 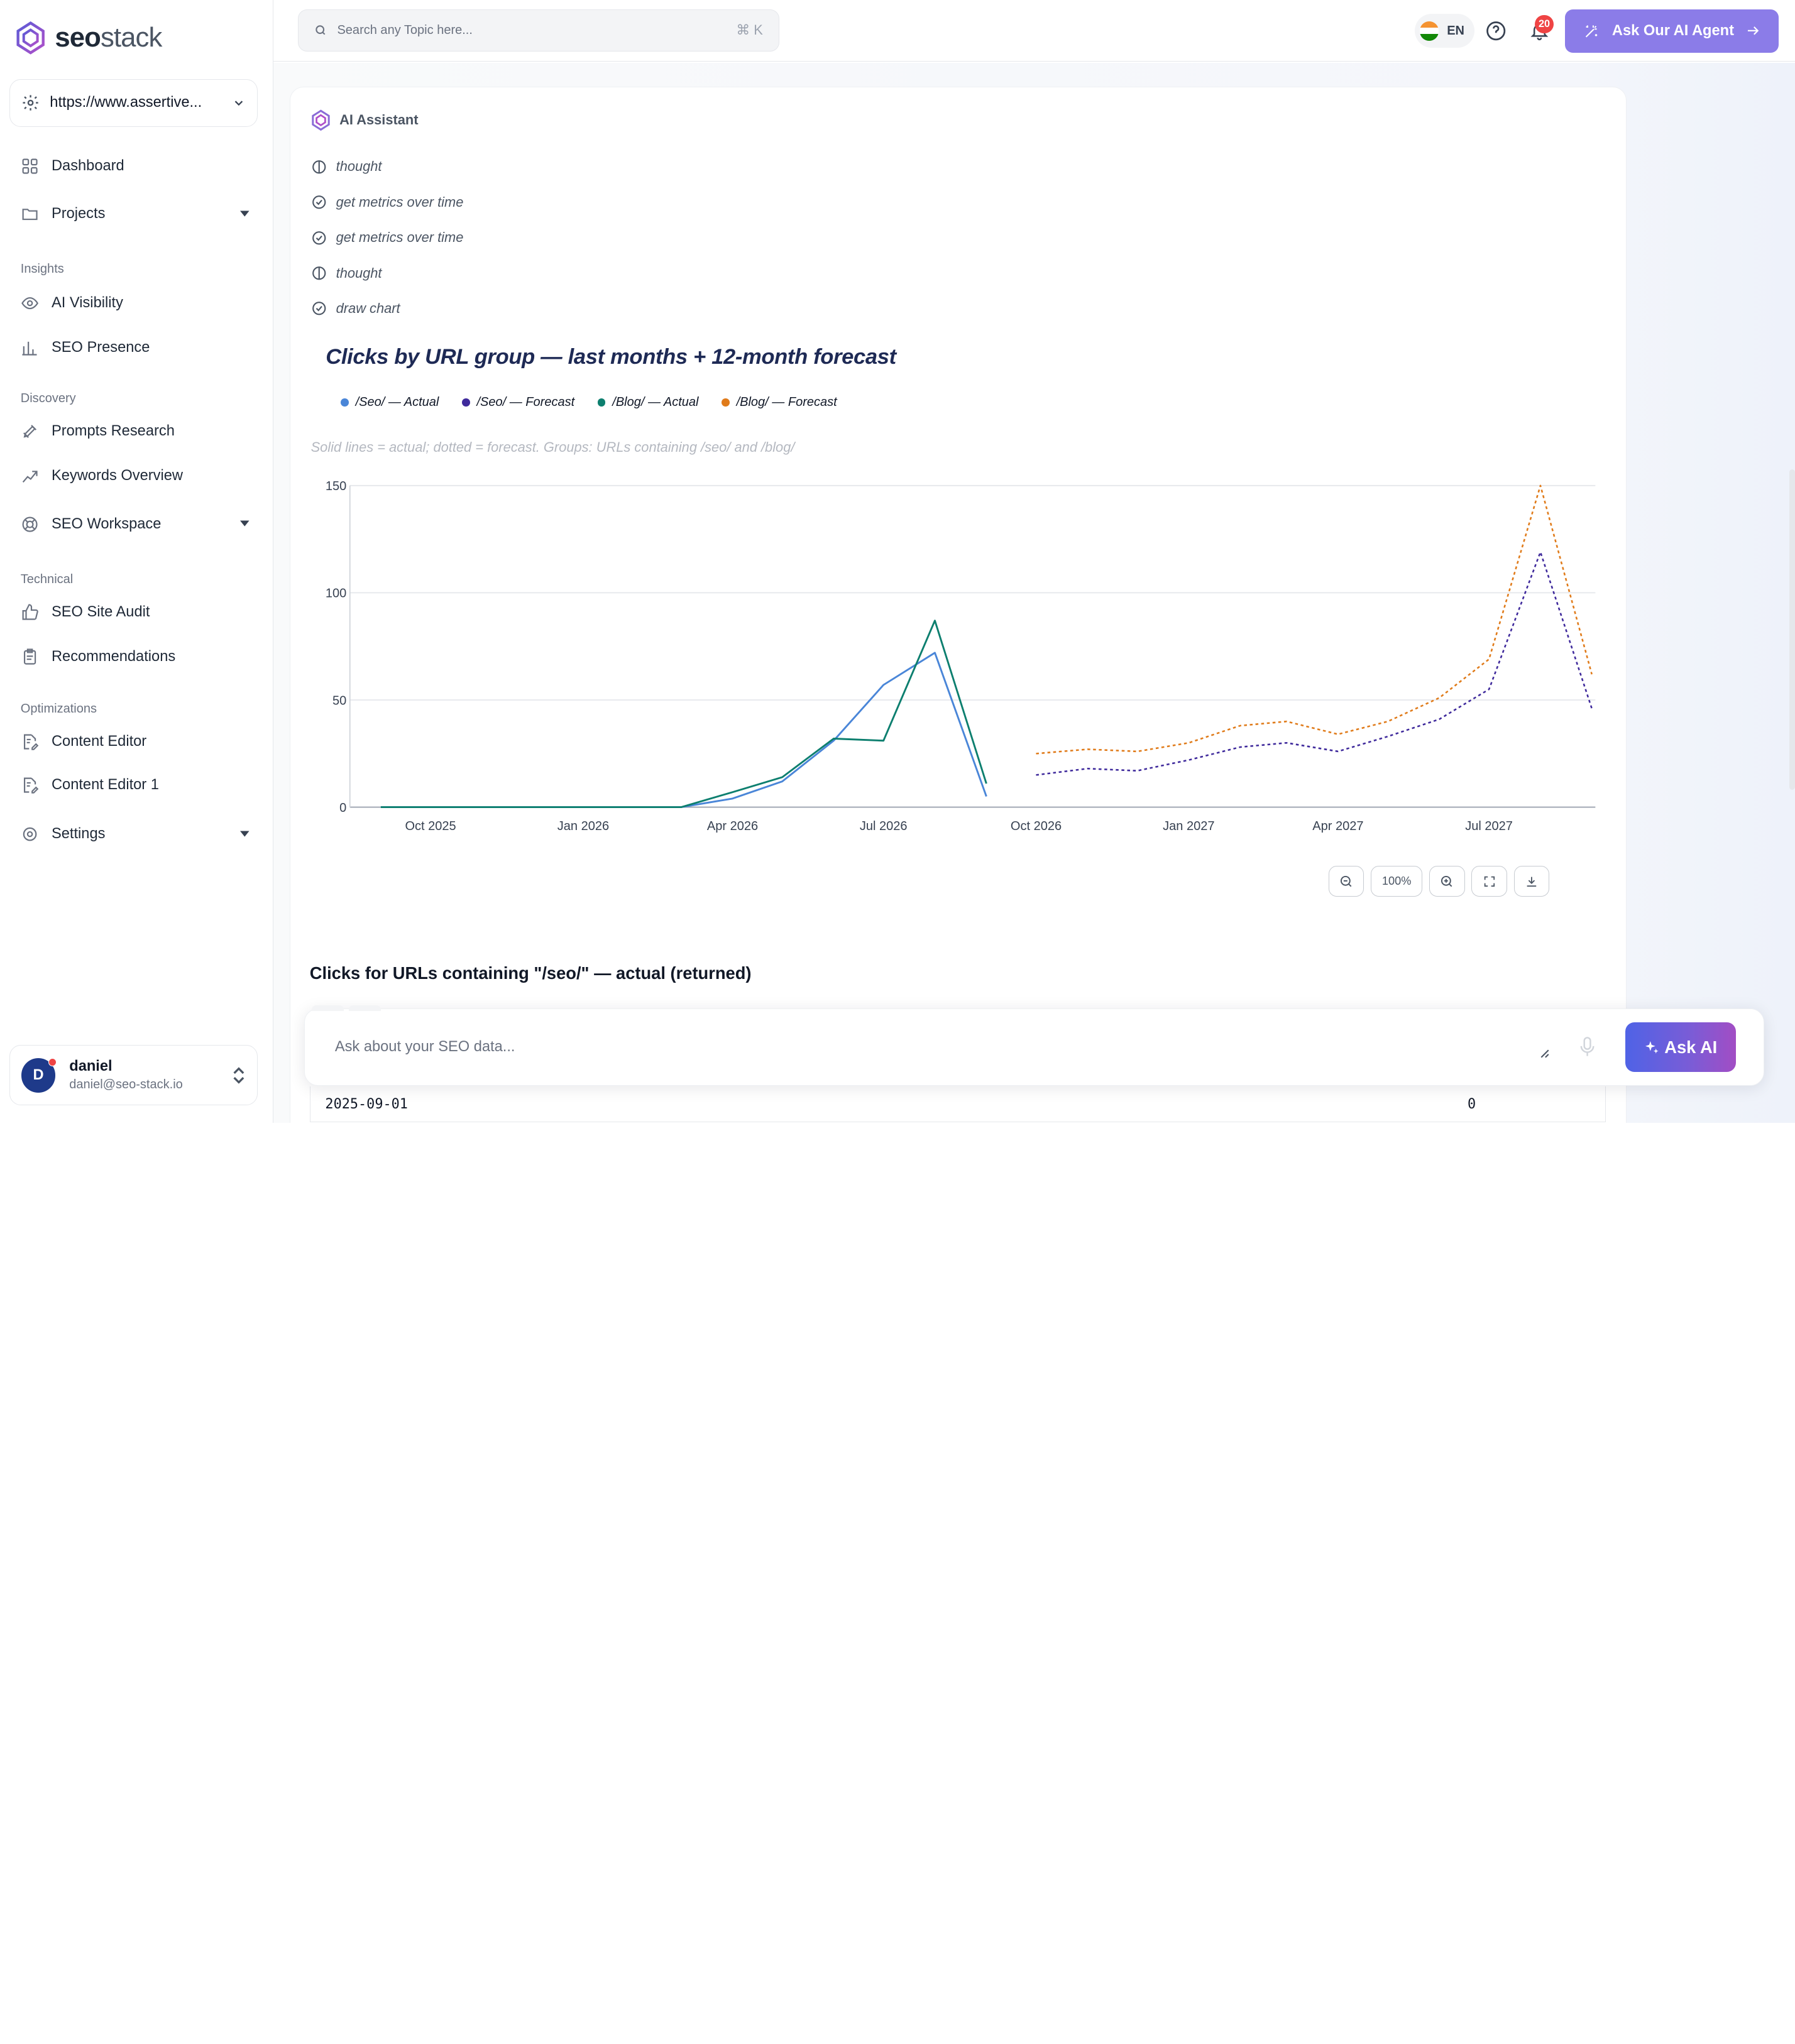 I want to click on sidebar-item-label: SEO Site Audit, so click(x=101, y=611).